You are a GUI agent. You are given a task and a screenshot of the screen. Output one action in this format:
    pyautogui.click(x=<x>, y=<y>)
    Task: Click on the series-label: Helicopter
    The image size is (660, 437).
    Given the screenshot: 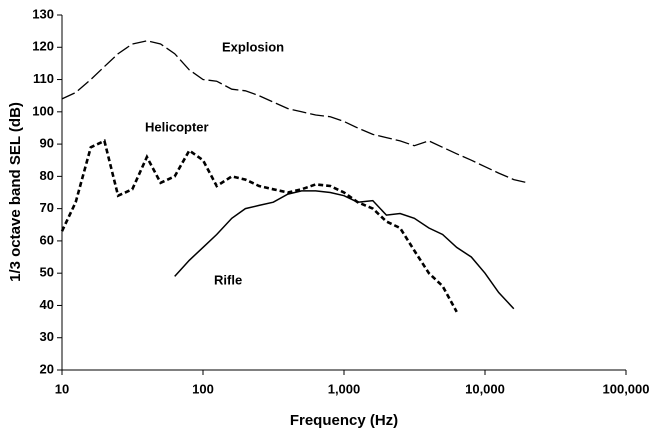 What is the action you would take?
    pyautogui.click(x=177, y=126)
    